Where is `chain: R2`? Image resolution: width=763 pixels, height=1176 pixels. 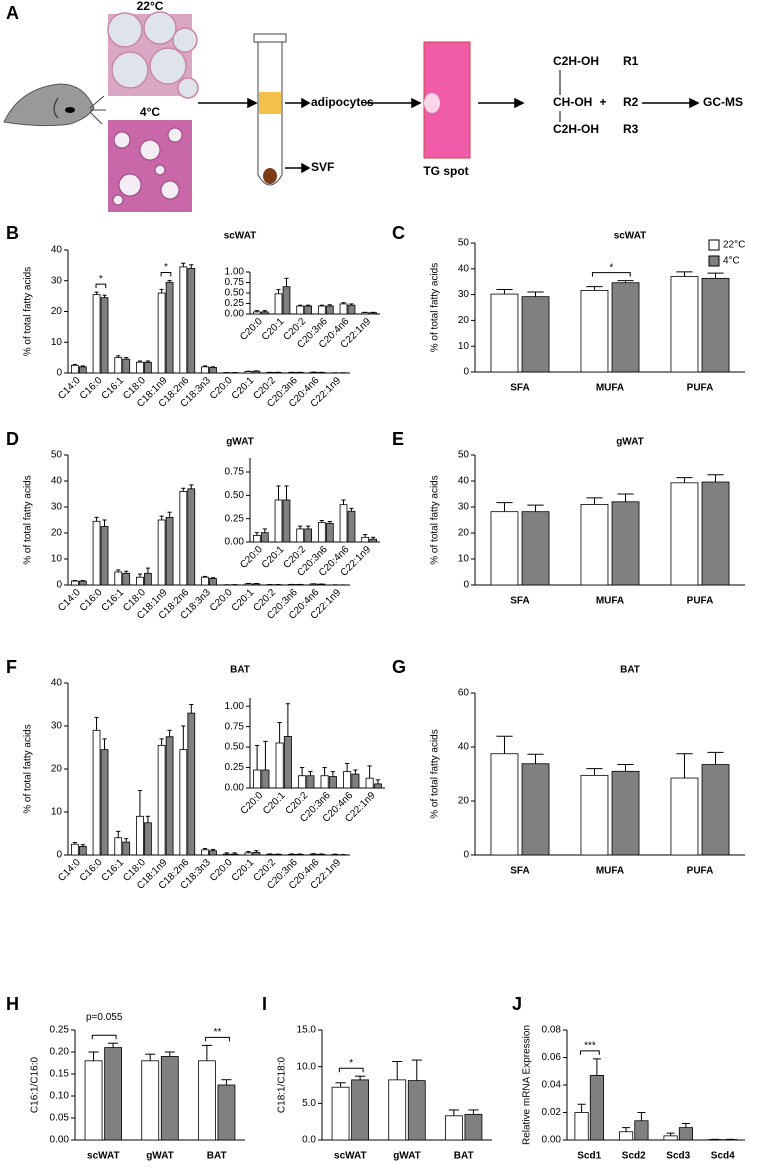 chain: R2 is located at coordinates (631, 102).